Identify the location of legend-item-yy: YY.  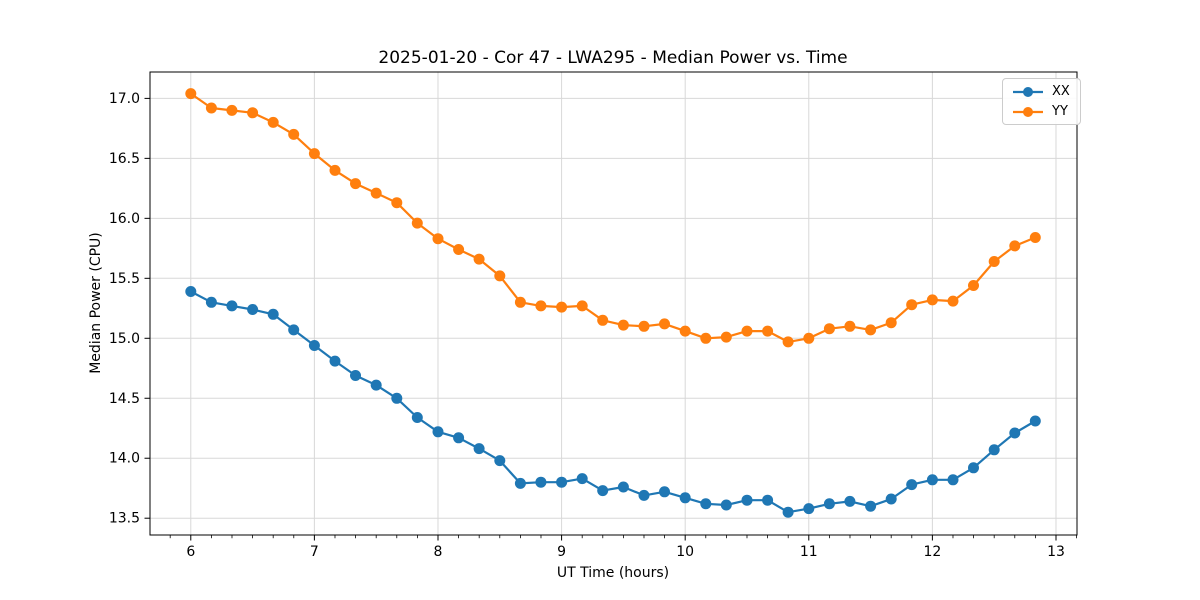
(1041, 111).